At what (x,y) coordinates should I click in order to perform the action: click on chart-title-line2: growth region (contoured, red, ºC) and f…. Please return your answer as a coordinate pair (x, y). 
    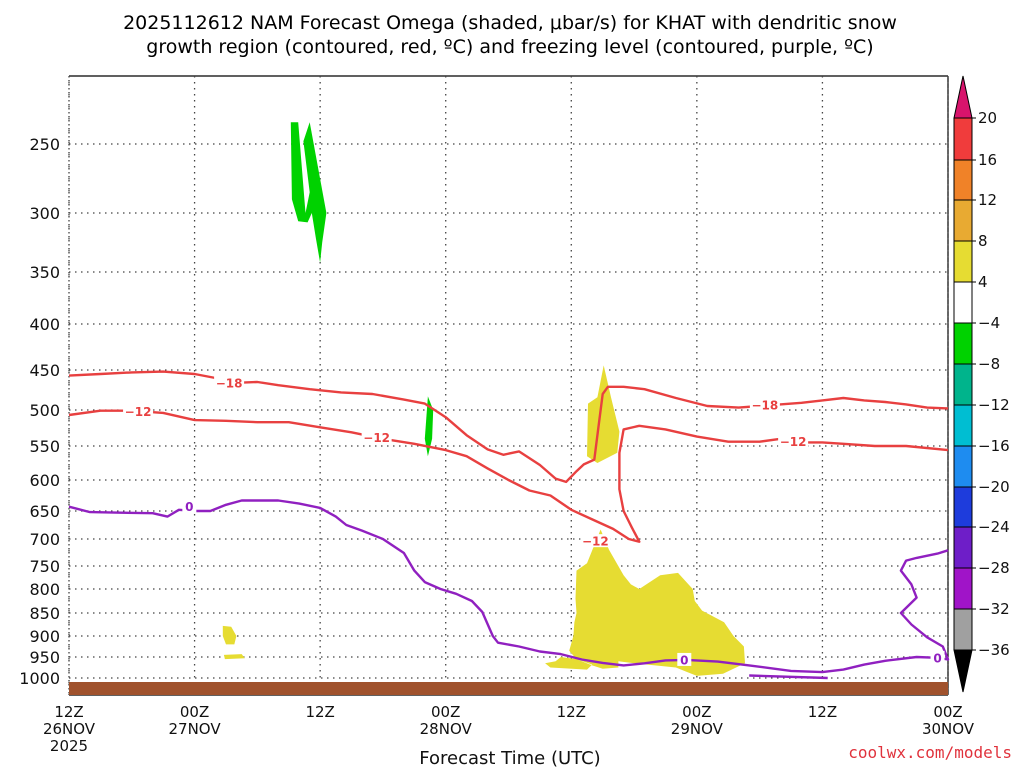
    Looking at the image, I should click on (509, 47).